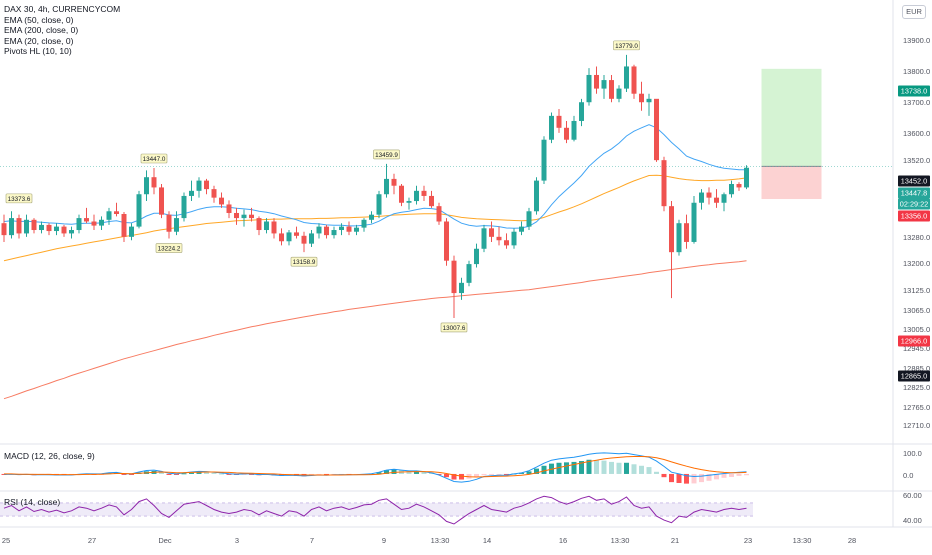 This screenshot has height=555, width=932. I want to click on indicator-ema50-label: EMA (50, close, 0), so click(39, 19).